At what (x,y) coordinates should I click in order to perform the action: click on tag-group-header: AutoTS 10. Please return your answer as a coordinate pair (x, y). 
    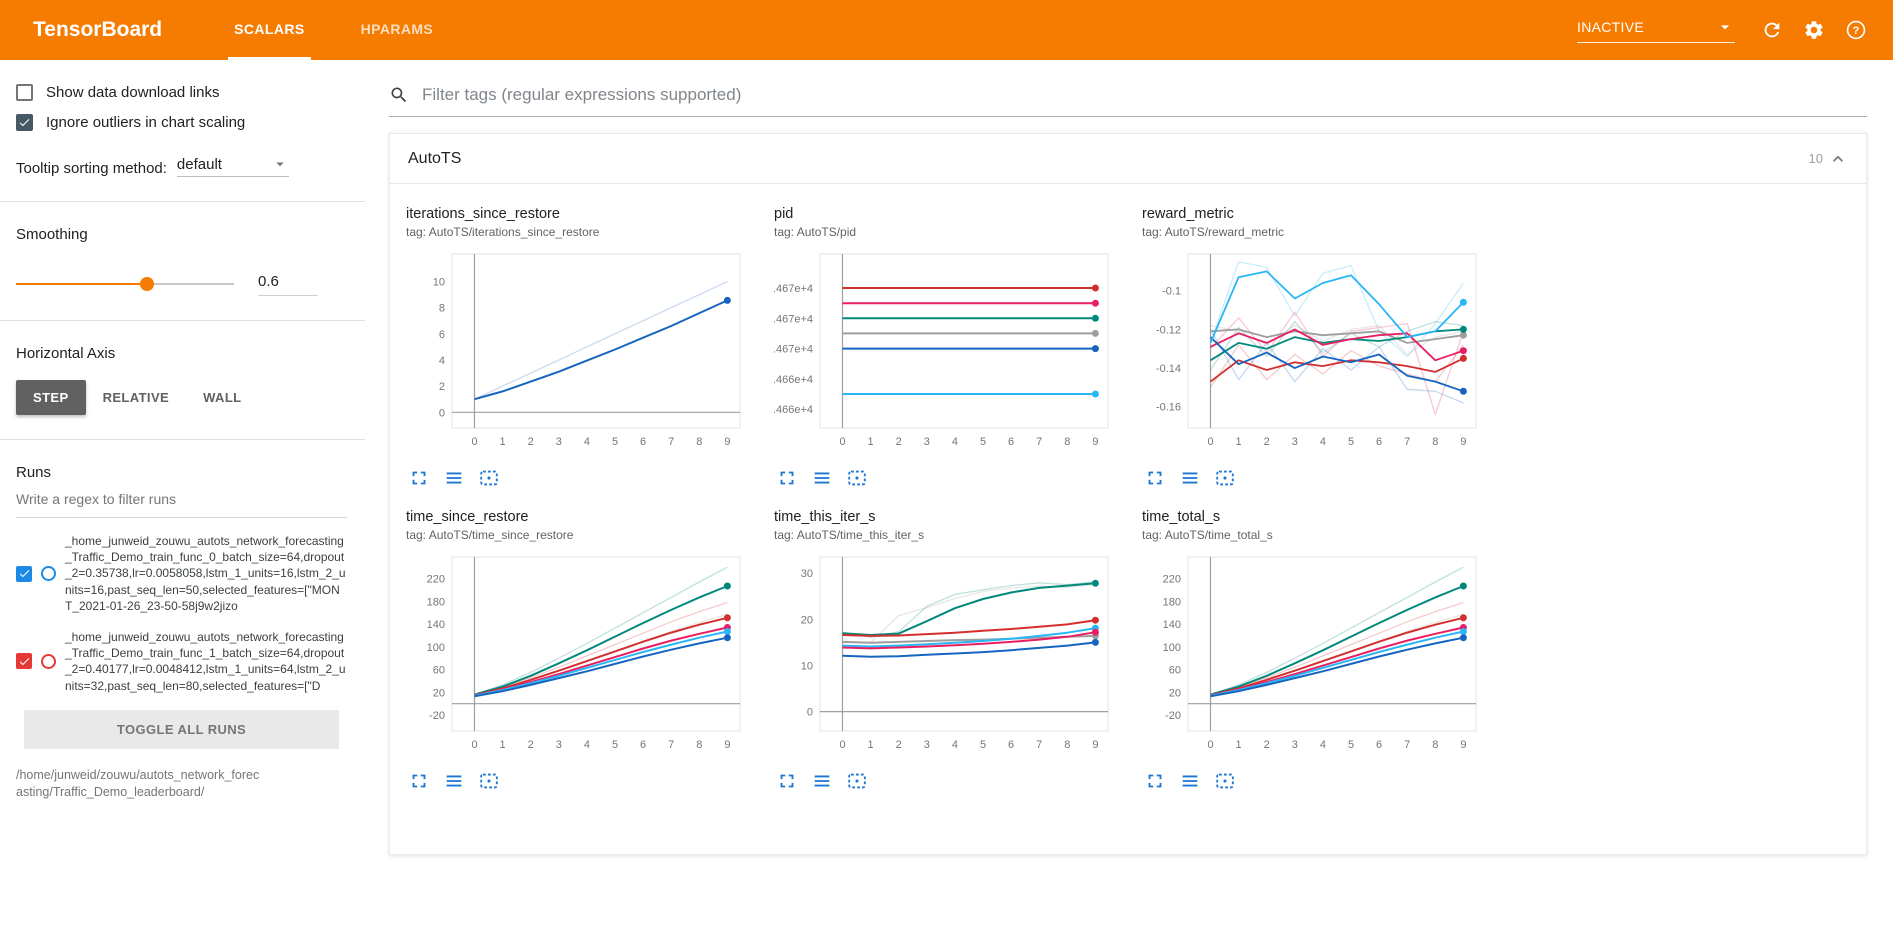
    Looking at the image, I should click on (1128, 159).